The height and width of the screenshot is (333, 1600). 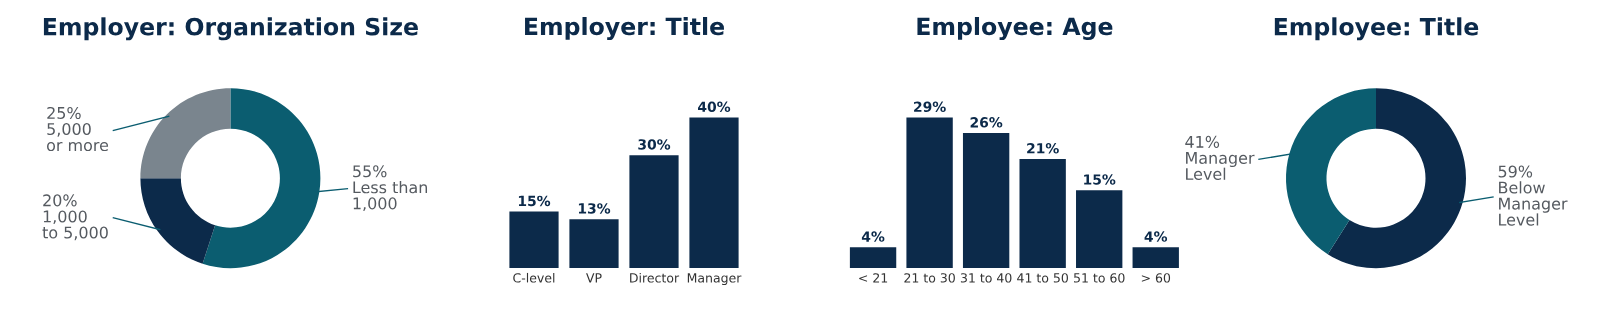 I want to click on x-tick-label: > 60, so click(x=1156, y=278).